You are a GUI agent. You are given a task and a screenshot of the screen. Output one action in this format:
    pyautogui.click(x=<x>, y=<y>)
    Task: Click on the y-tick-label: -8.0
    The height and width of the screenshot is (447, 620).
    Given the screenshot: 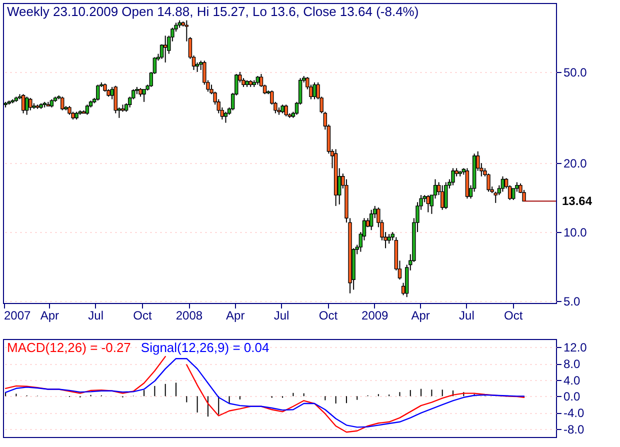 What is the action you would take?
    pyautogui.click(x=574, y=429)
    